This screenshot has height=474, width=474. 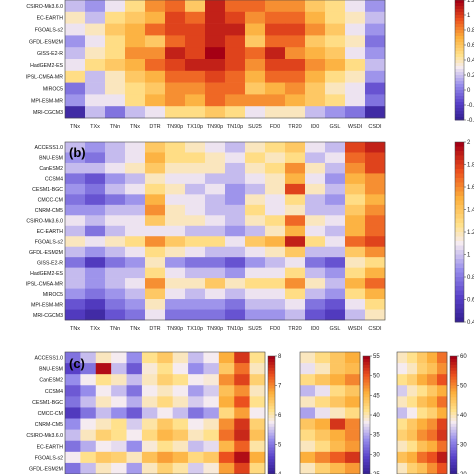 I want to click on panel-b-row-label: CNRM-CM5, so click(x=49, y=211).